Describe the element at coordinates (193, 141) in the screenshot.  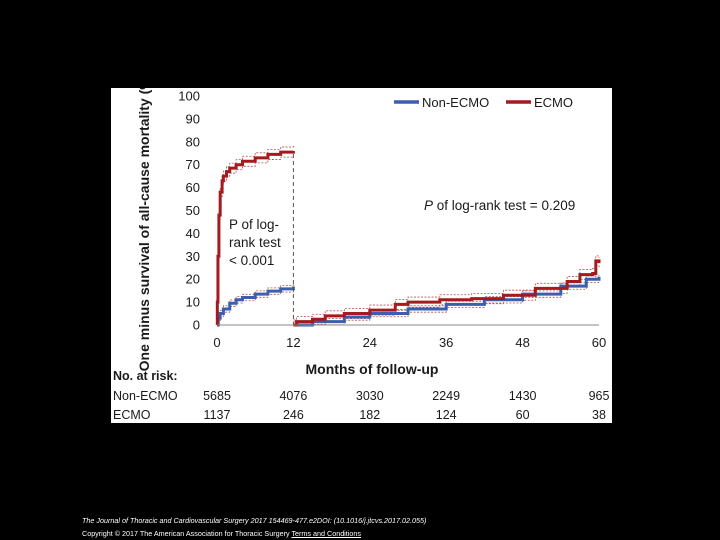
I see `y-tick-label: 80` at that location.